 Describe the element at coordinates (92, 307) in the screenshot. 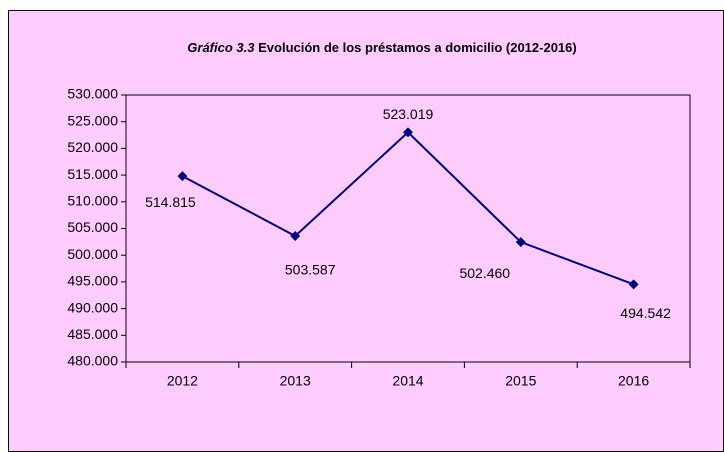

I see `y-tick-label: 490.000` at that location.